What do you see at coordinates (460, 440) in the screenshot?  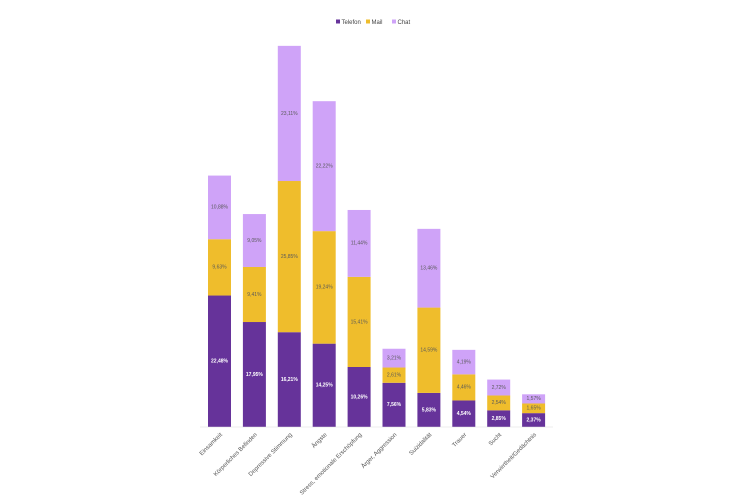 I see `category-label: Trauer` at bounding box center [460, 440].